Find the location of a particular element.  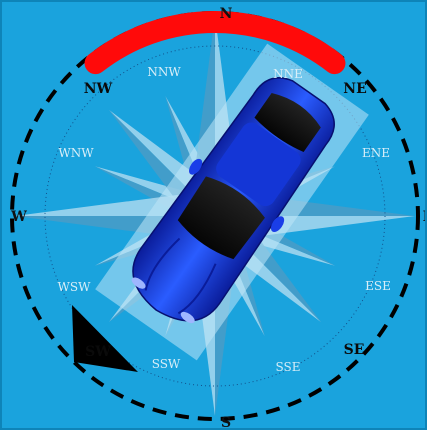

label-ssw: SSW is located at coordinates (166, 364).